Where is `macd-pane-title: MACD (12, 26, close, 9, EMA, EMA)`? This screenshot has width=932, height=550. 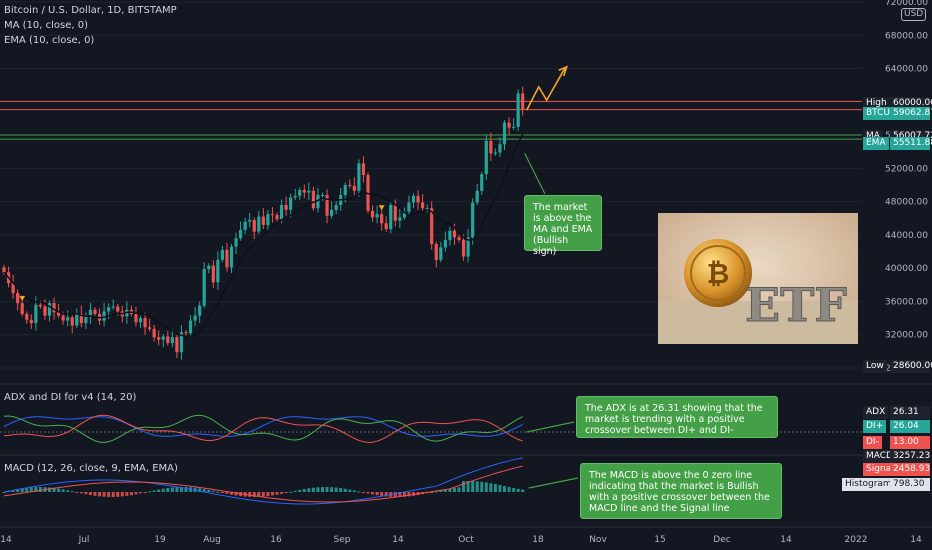
macd-pane-title: MACD (12, 26, close, 9, EMA, EMA) is located at coordinates (91, 468).